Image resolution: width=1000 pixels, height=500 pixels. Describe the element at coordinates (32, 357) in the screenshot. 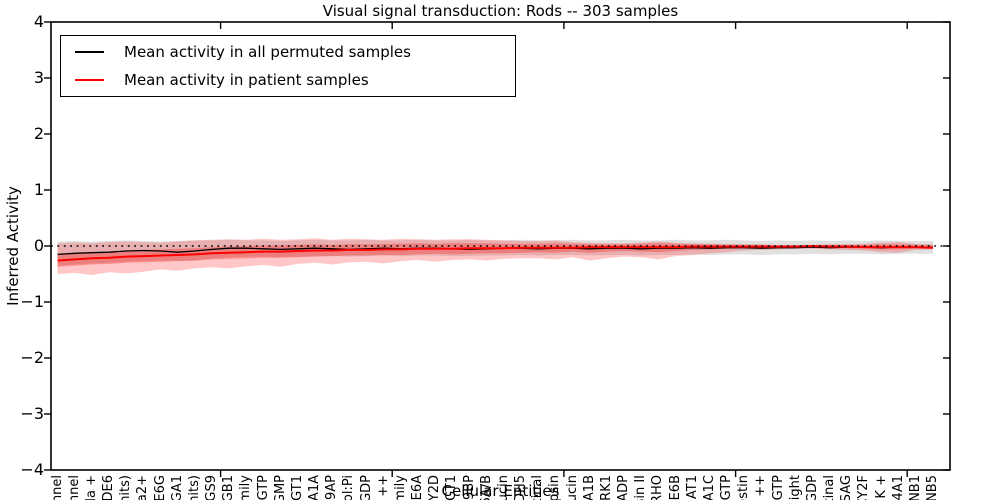

I see `y-tick-label: −2` at that location.